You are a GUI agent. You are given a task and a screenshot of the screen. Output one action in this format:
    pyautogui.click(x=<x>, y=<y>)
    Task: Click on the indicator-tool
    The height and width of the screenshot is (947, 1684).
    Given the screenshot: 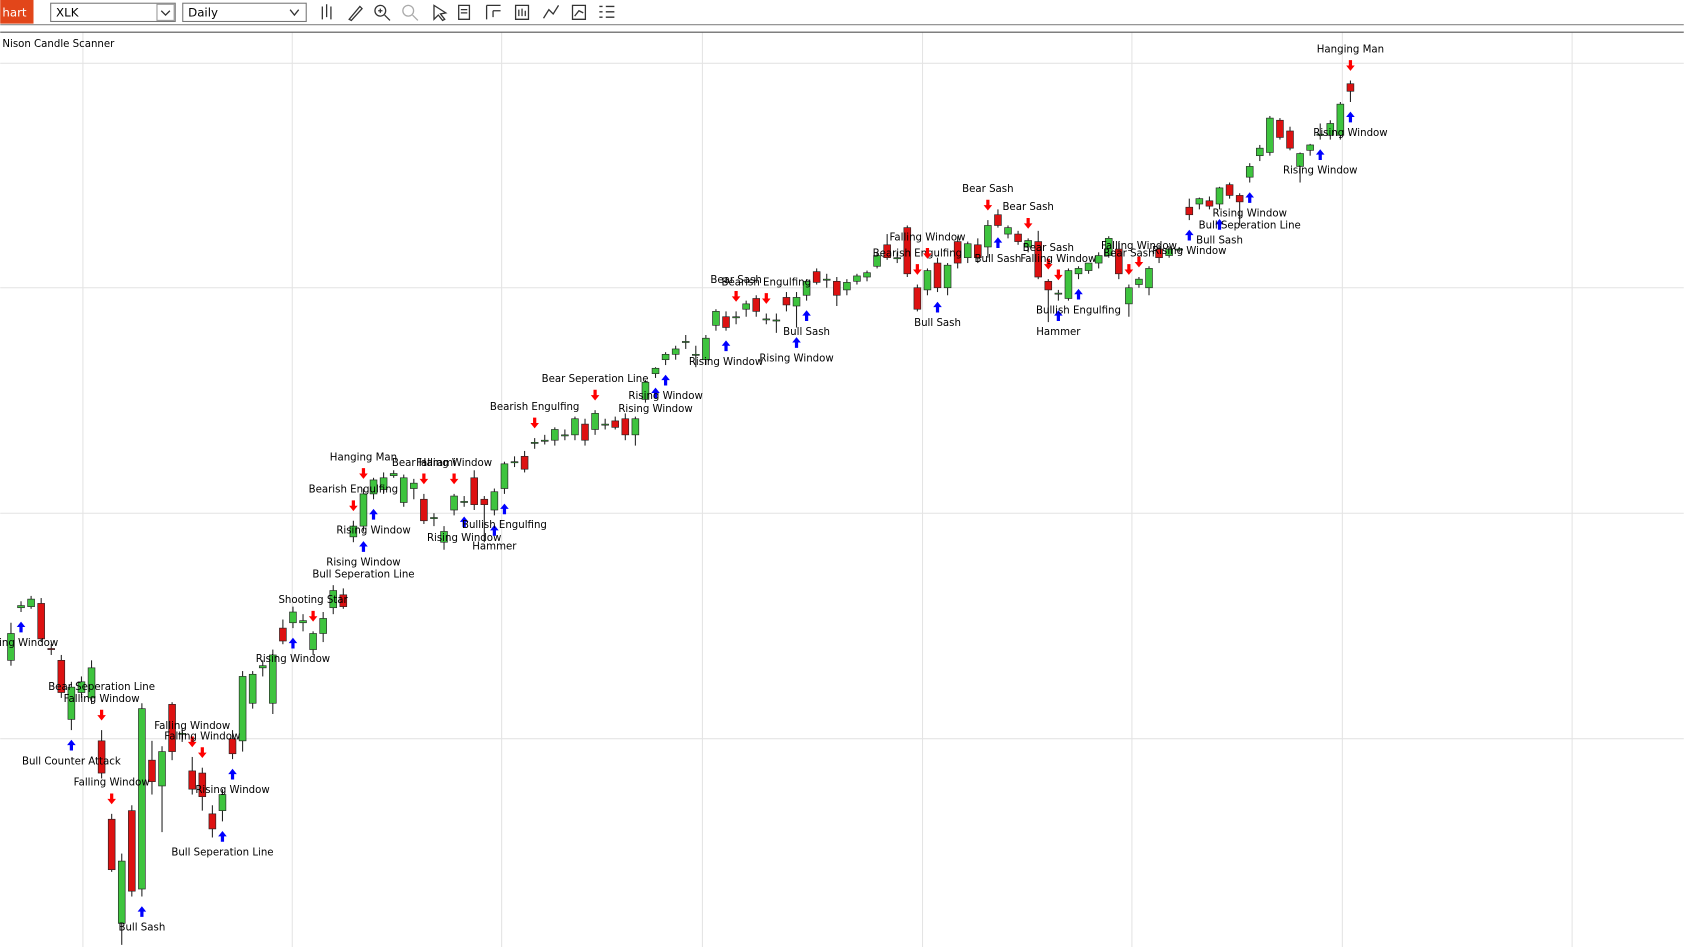 What is the action you would take?
    pyautogui.click(x=522, y=12)
    